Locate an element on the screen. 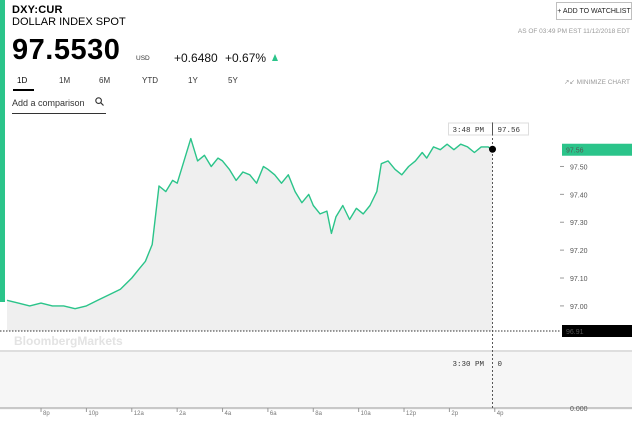 The width and height of the screenshot is (640, 425). currency-label: USD is located at coordinates (143, 58).